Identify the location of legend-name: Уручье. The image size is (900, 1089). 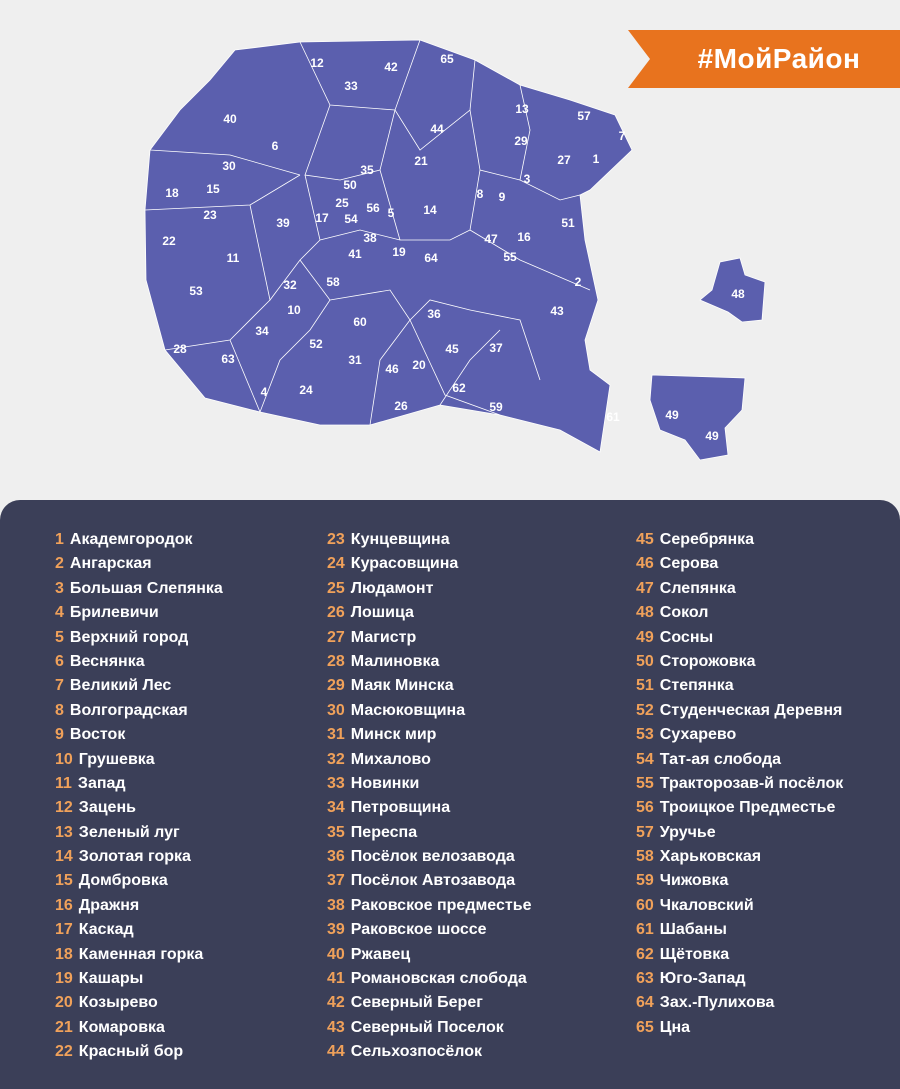
(687, 832).